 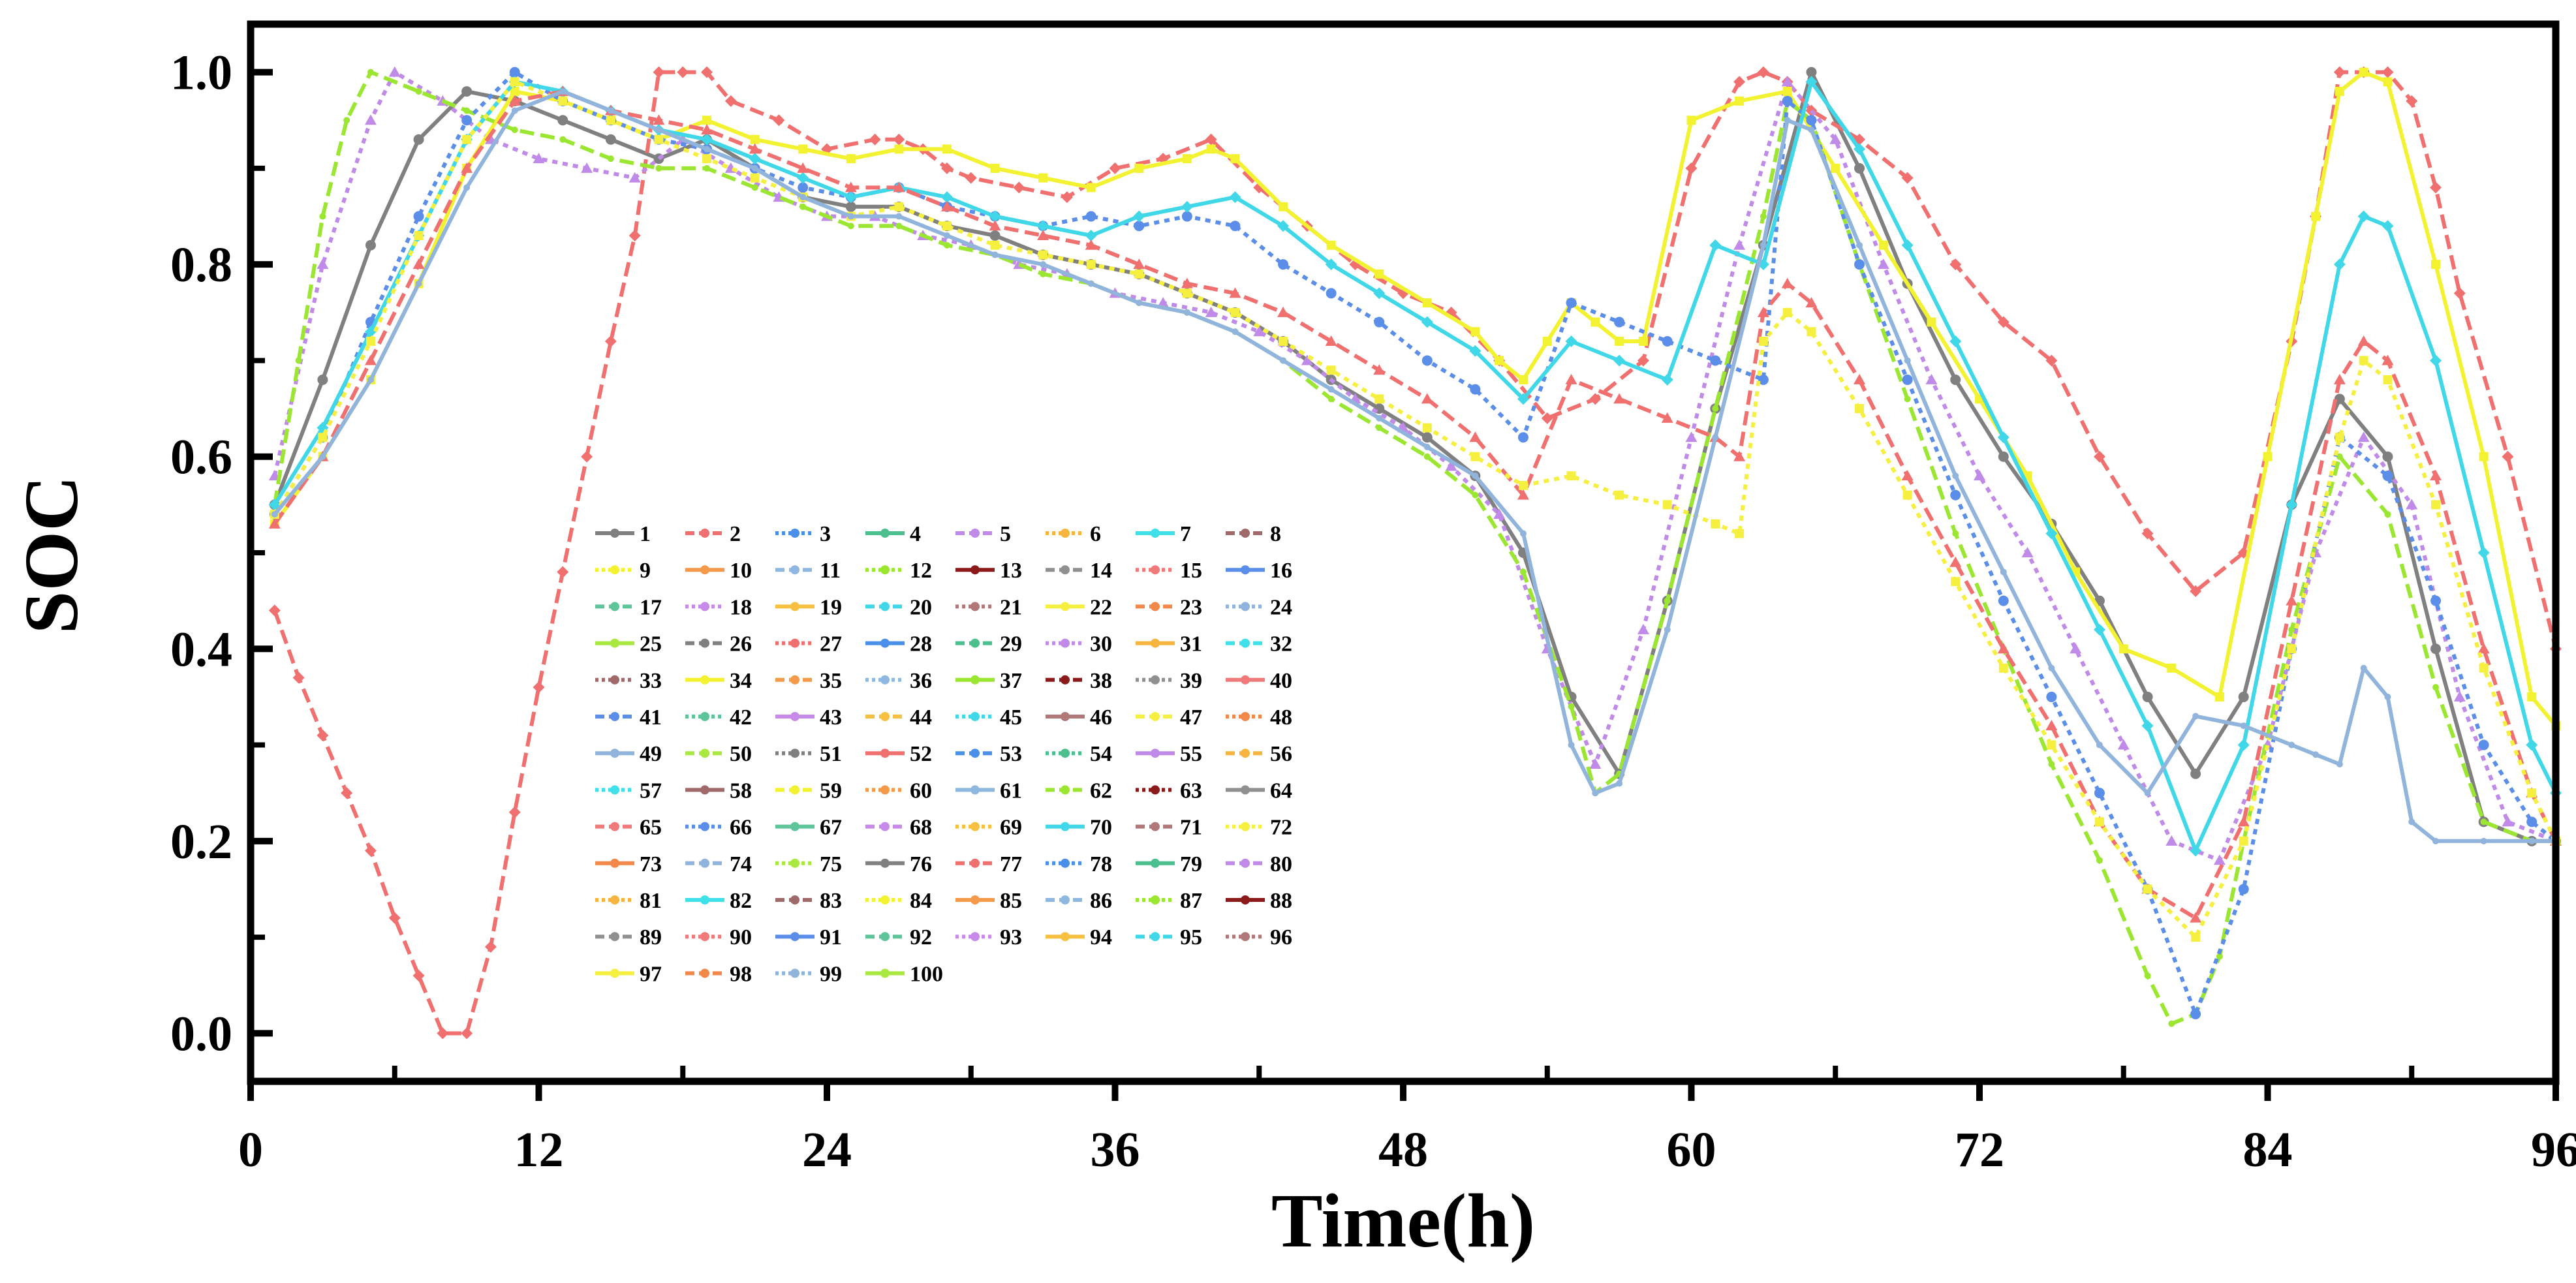 I want to click on legend-label-95: 95, so click(x=1191, y=937).